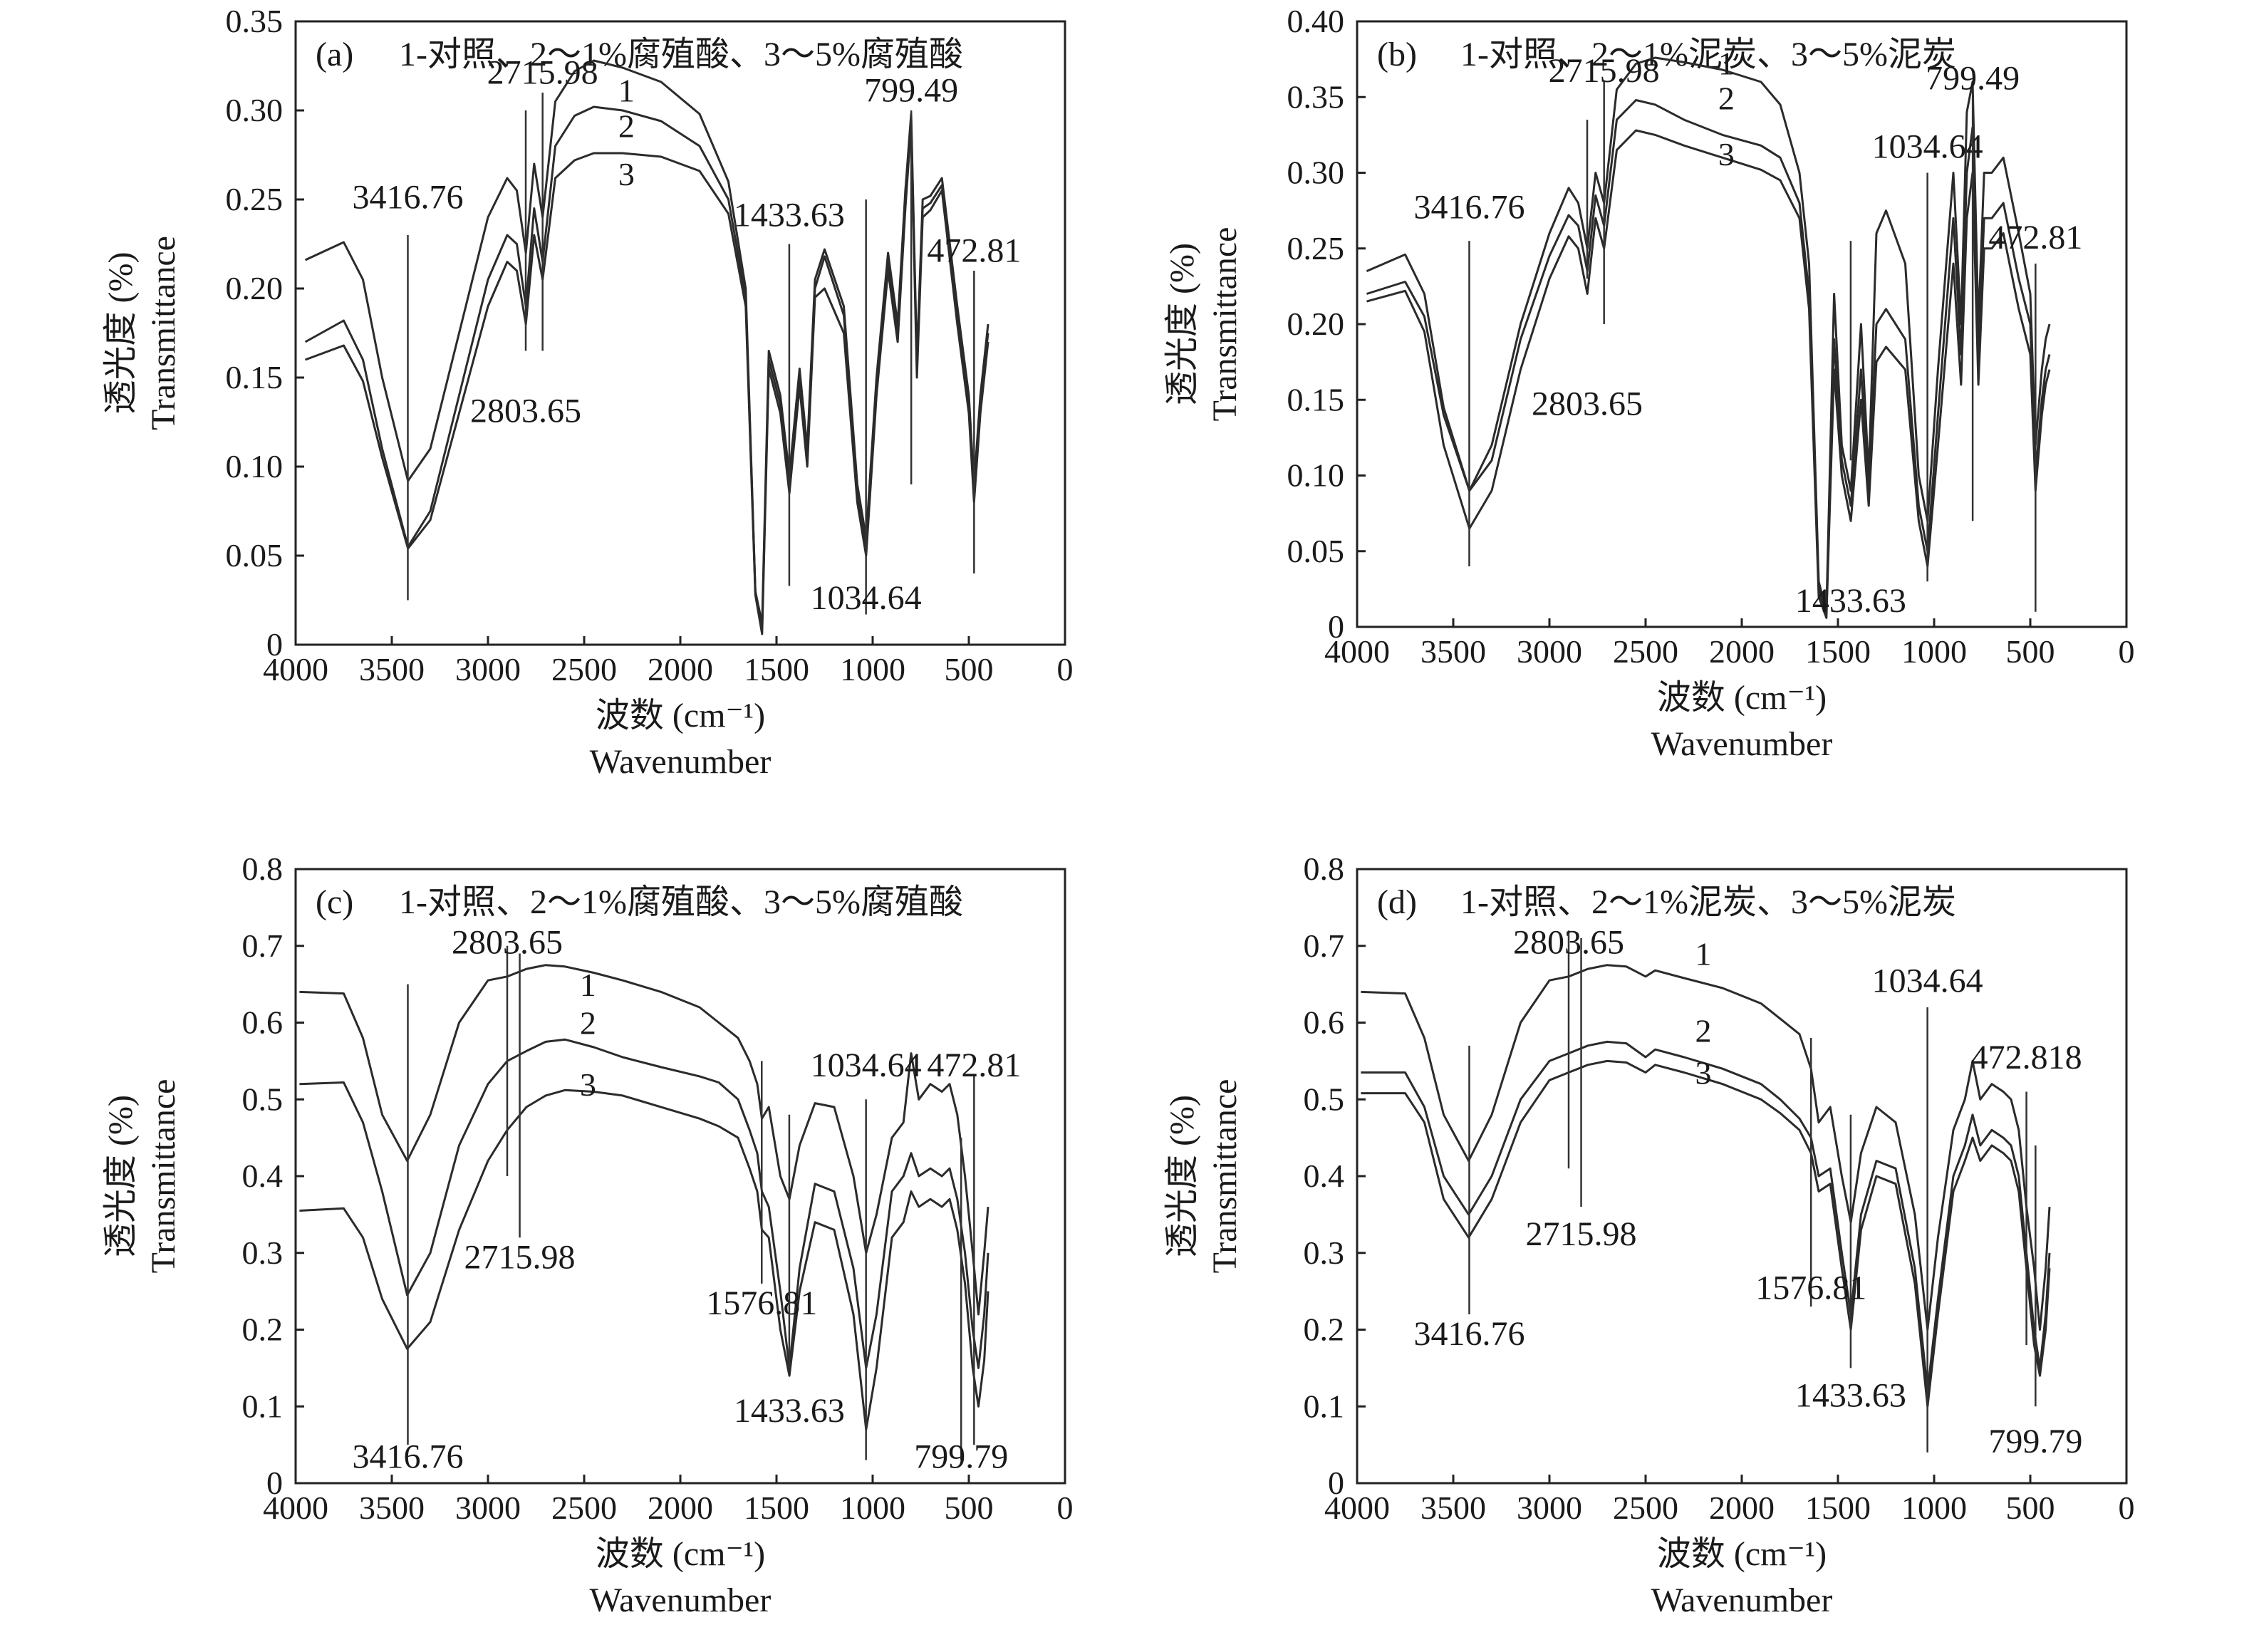 The image size is (2244, 1652). I want to click on panel-label: (c), so click(334, 902).